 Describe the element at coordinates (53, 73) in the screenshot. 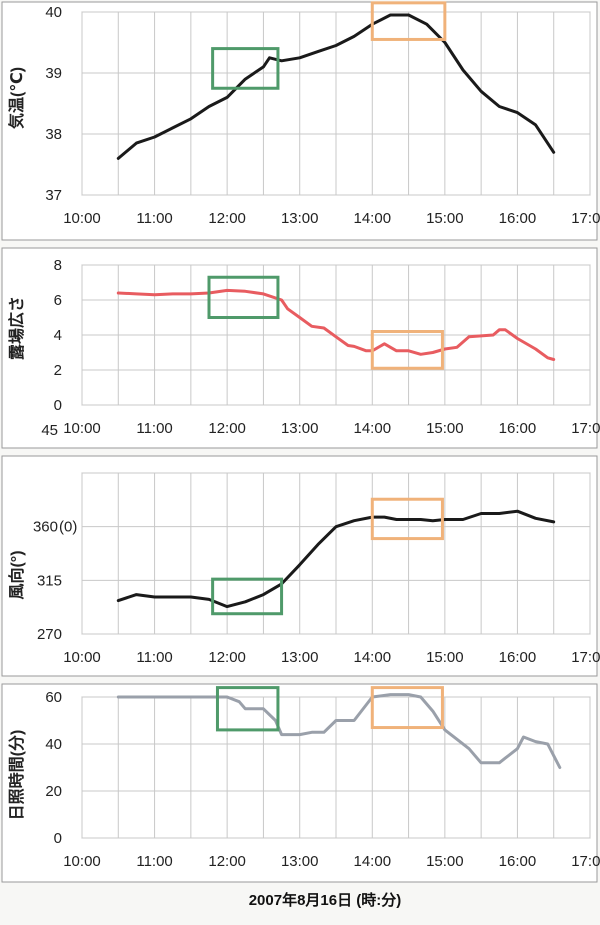

I see `y-tick-label: 39` at that location.